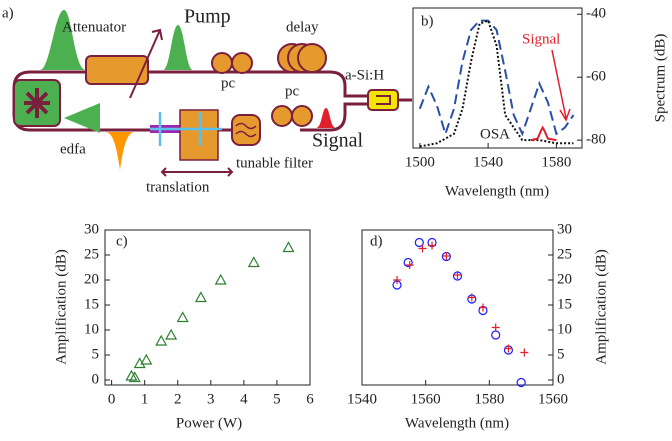 The width and height of the screenshot is (672, 441). What do you see at coordinates (274, 163) in the screenshot?
I see `label: tunable filter` at bounding box center [274, 163].